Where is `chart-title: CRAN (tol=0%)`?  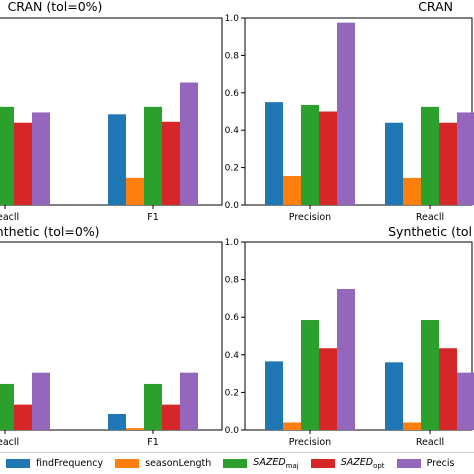 chart-title: CRAN (tol=0%) is located at coordinates (55, 7).